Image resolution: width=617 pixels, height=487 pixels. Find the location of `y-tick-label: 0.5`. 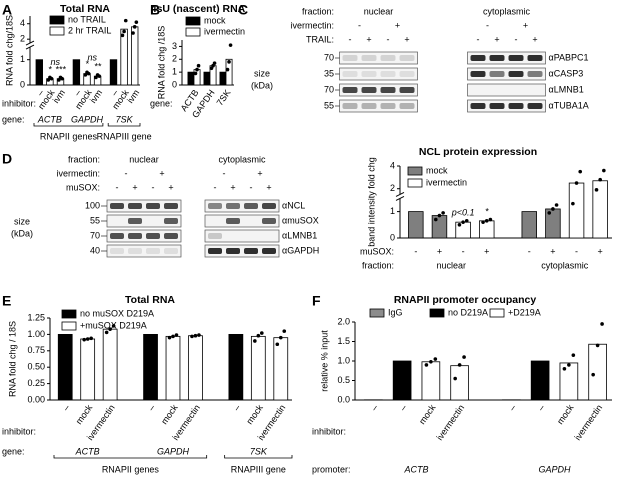

y-tick-label: 0.5 is located at coordinates (343, 380).